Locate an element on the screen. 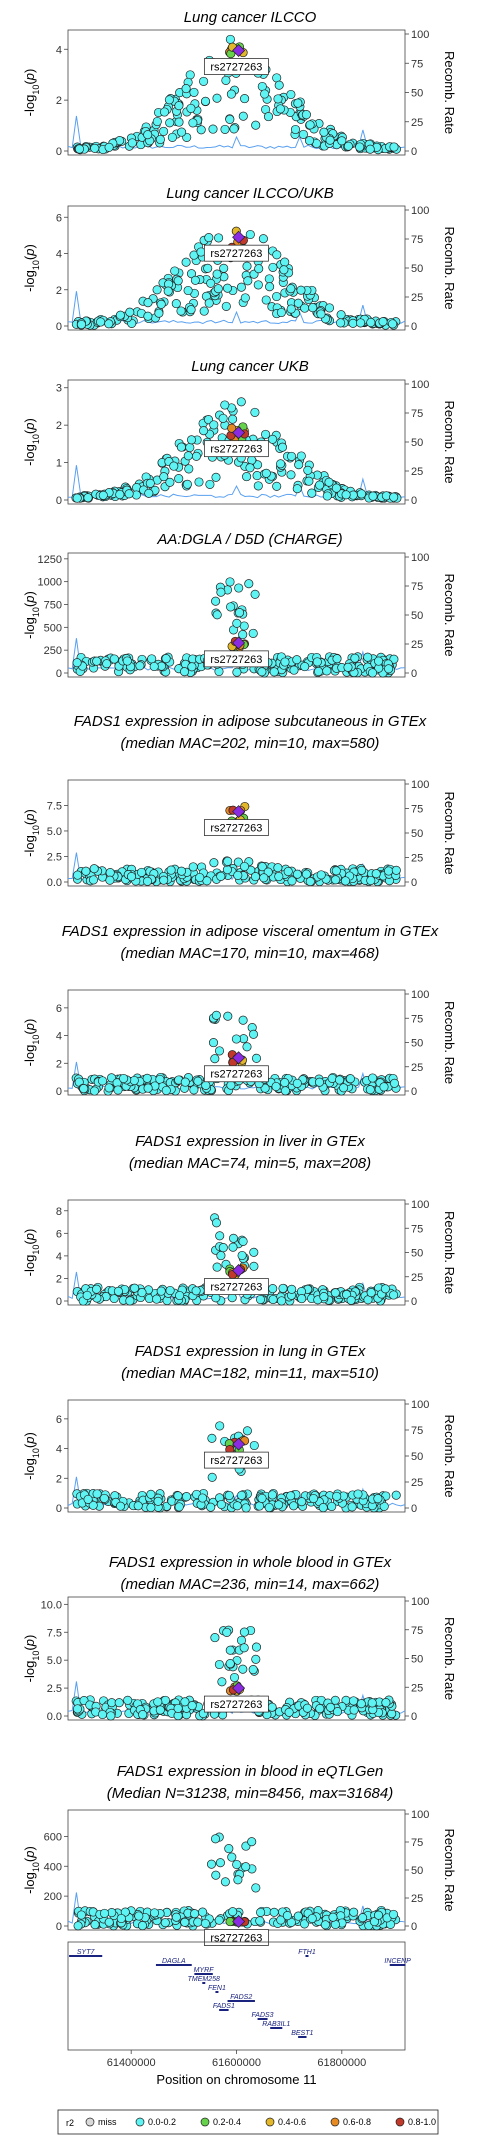 This screenshot has width=500, height=2142. legend-swatch is located at coordinates (400, 2122).